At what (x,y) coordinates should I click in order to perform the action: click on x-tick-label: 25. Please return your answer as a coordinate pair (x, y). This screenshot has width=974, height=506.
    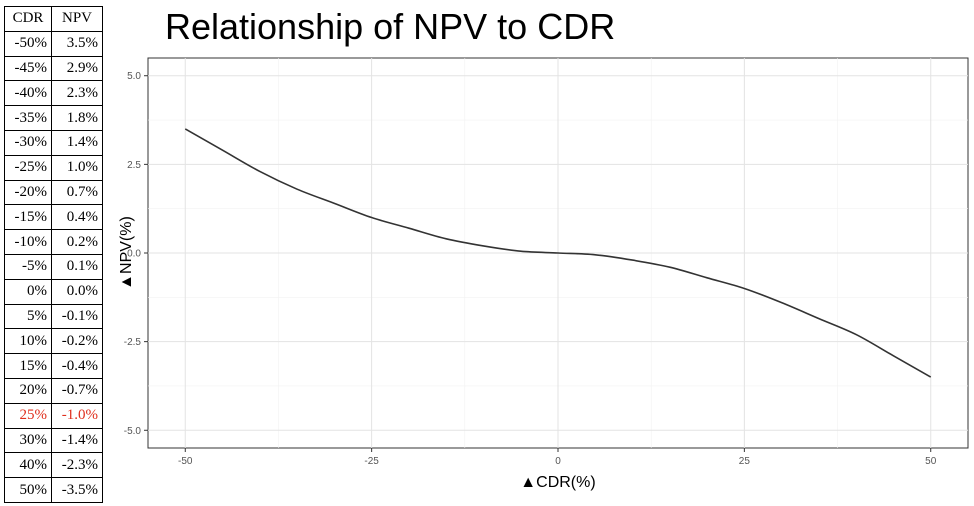
    Looking at the image, I should click on (745, 461).